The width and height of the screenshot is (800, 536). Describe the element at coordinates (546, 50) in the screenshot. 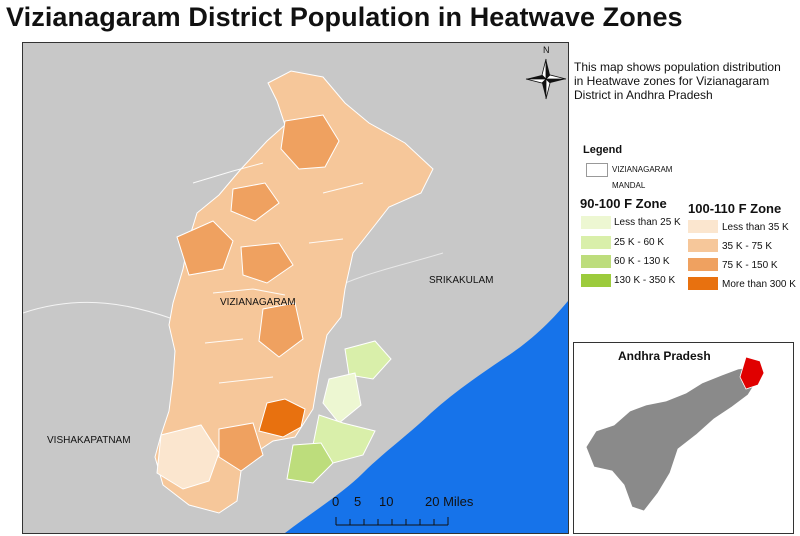

I see `north-label: N` at that location.